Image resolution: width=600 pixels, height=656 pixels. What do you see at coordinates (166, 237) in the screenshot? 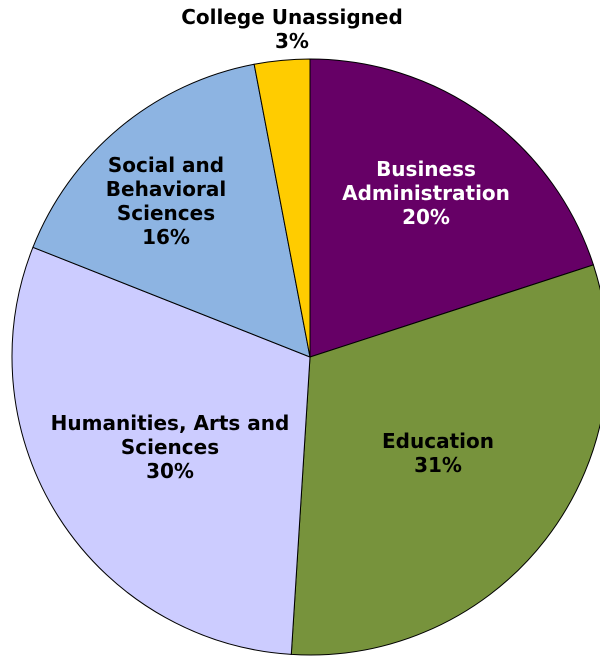
I see `slice-label-line: 16%` at bounding box center [166, 237].